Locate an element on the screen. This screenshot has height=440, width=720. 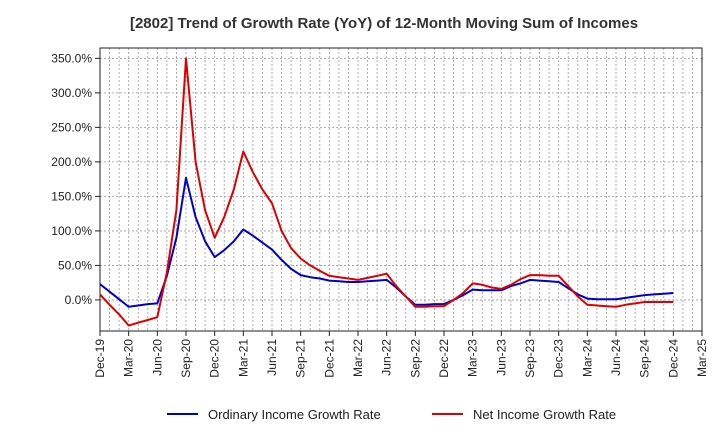
legend-label-ordinary-income: Ordinary Income Growth Rate is located at coordinates (294, 414).